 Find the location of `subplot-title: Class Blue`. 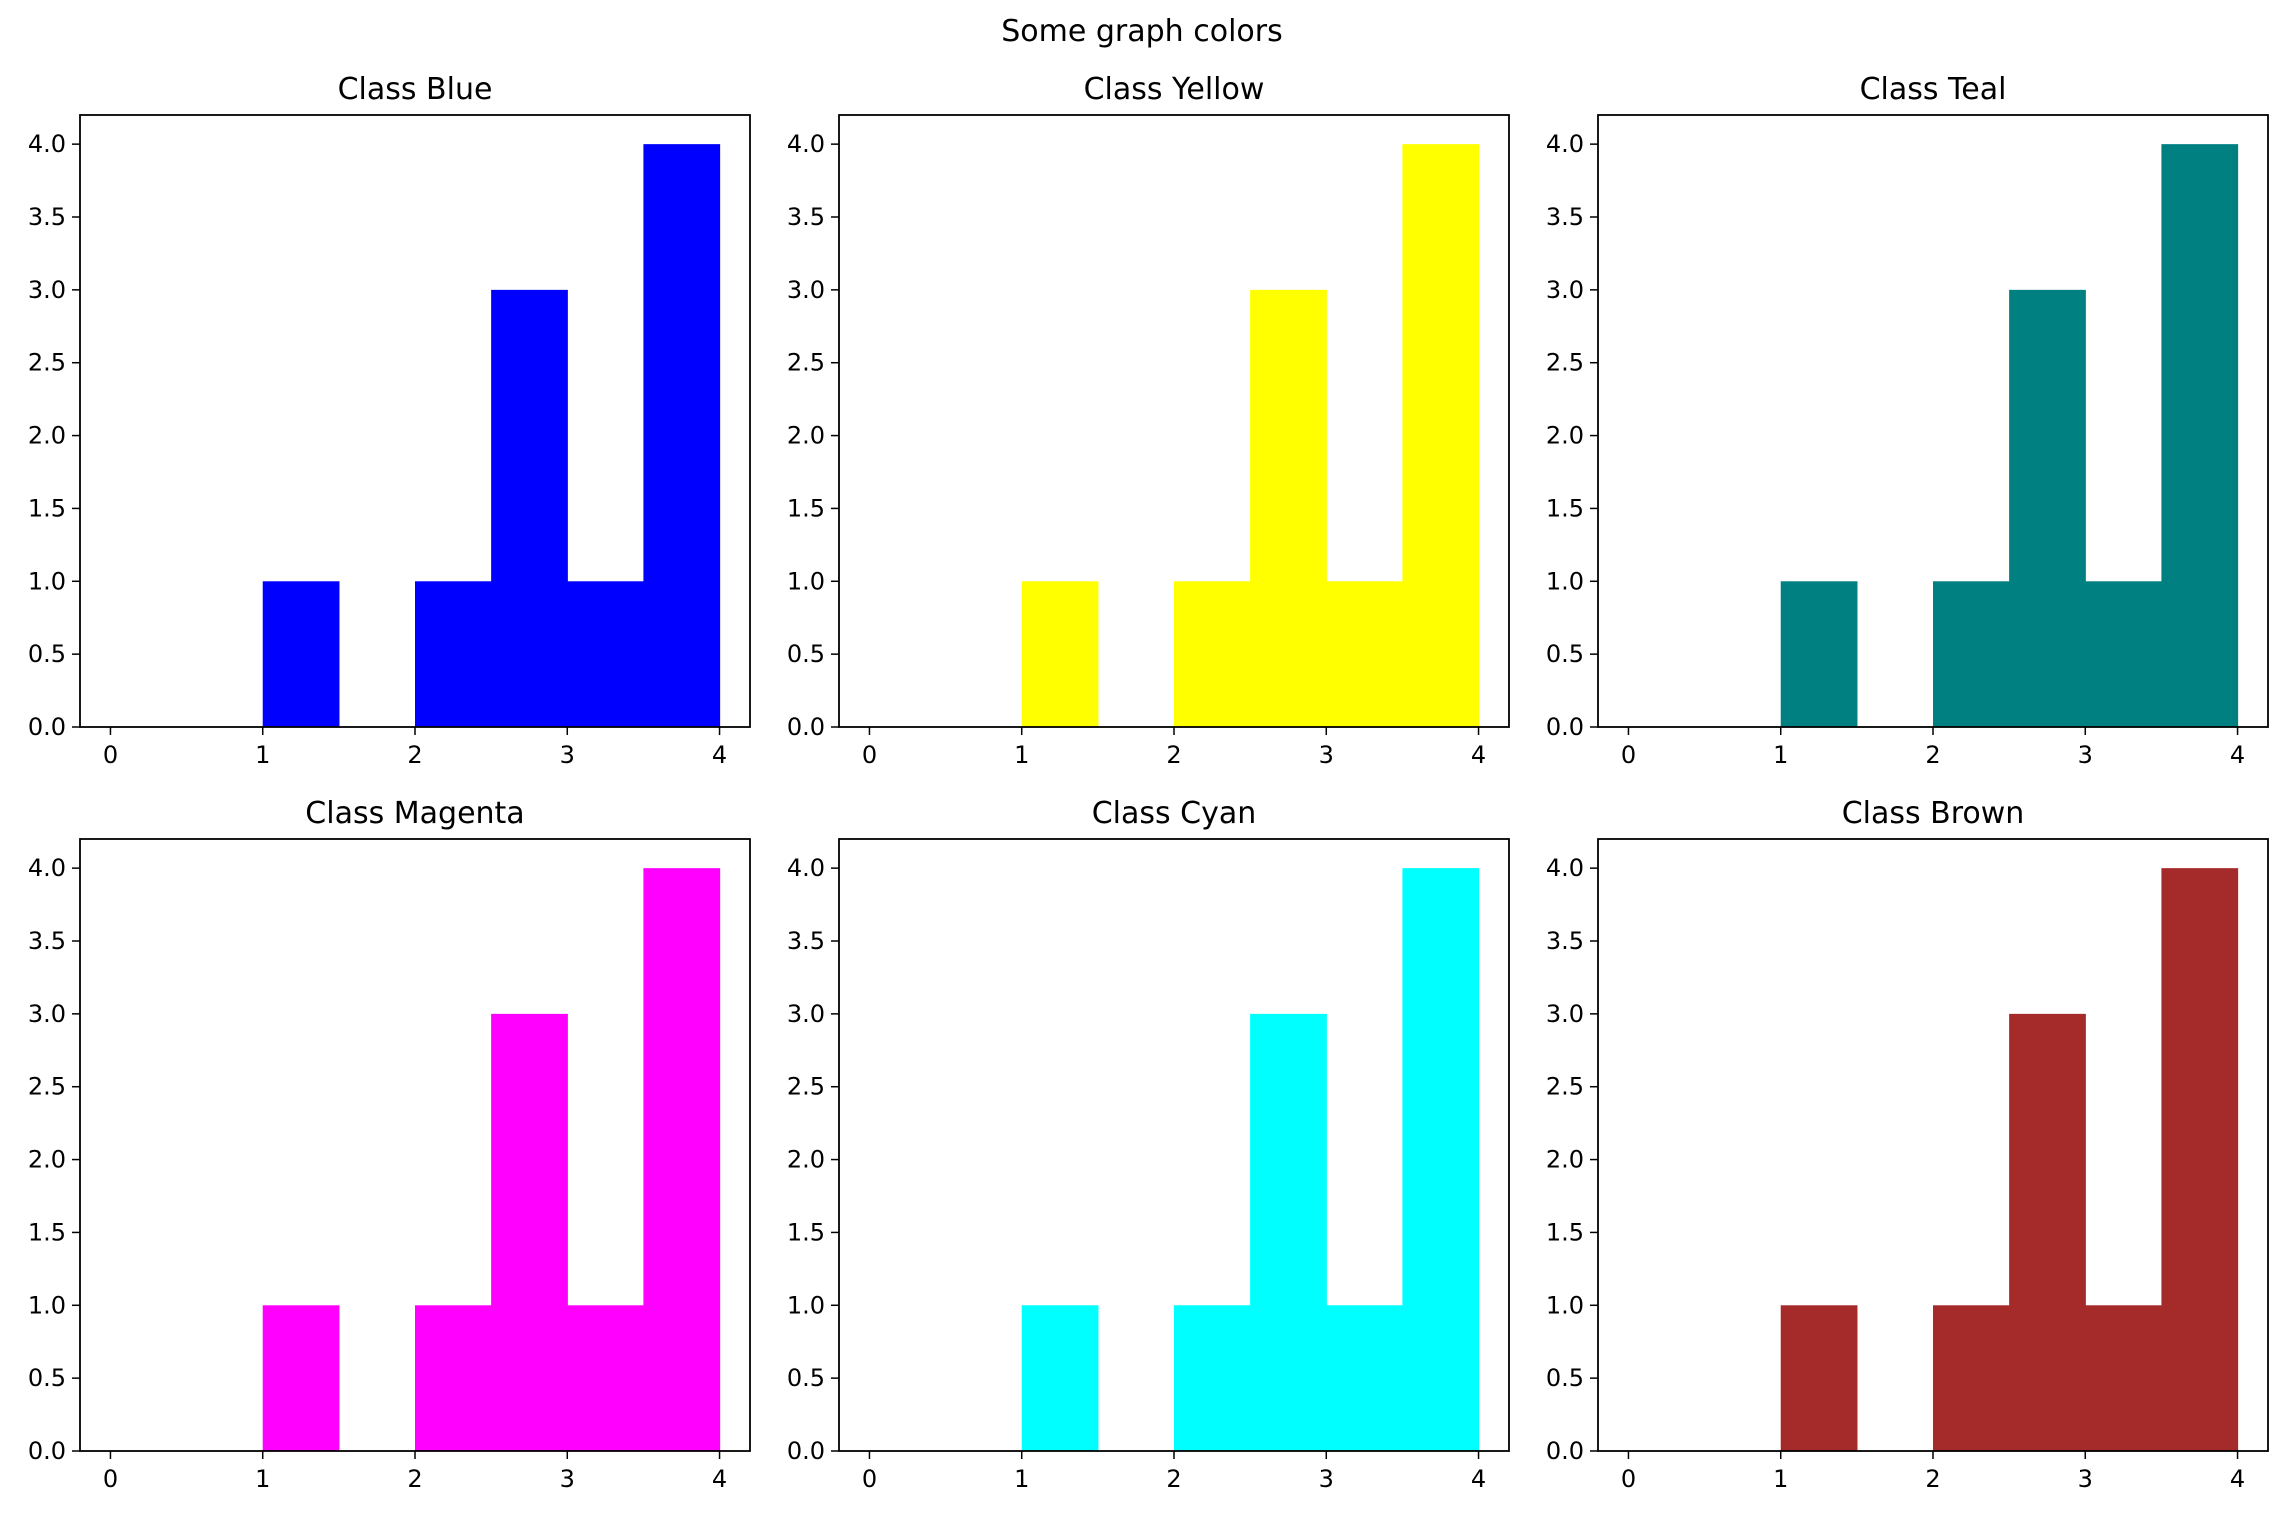

subplot-title: Class Blue is located at coordinates (415, 89).